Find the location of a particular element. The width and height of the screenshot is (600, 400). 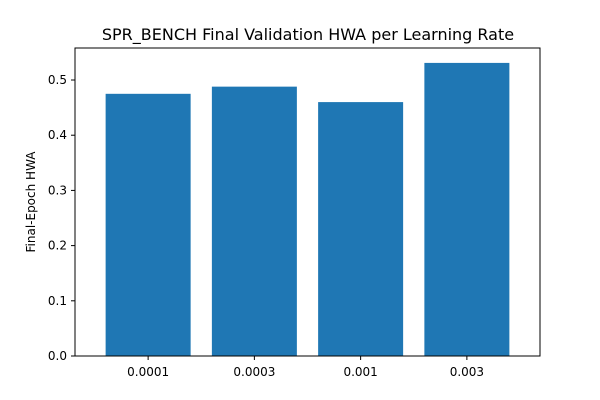

y-tick-label: 0.1 is located at coordinates (57, 301).